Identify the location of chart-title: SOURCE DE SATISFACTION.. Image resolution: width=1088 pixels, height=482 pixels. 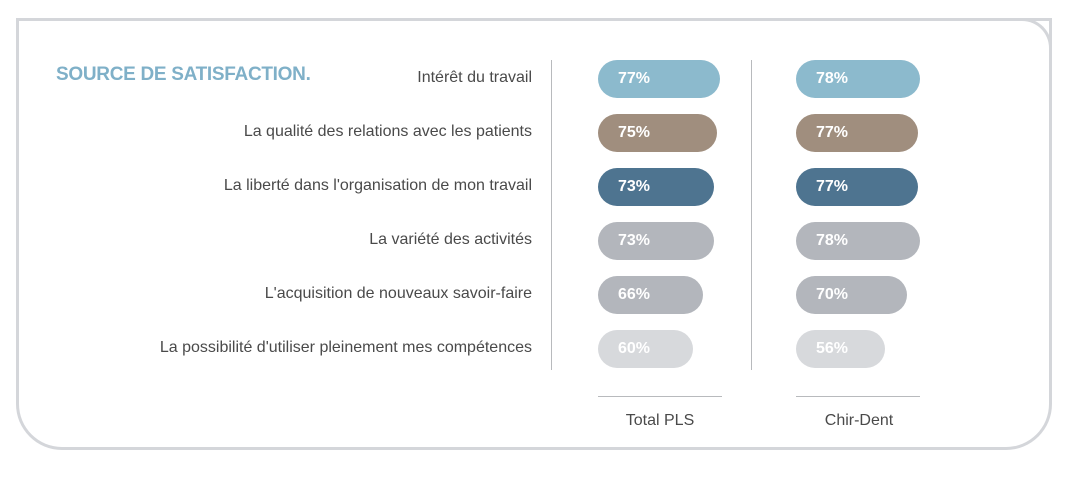
(183, 74).